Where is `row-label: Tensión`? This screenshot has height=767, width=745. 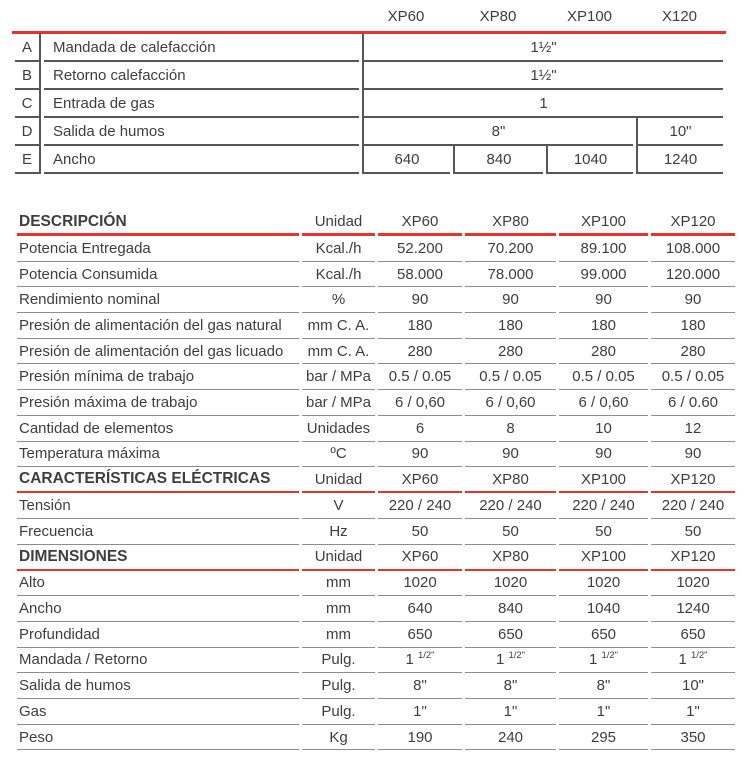
row-label: Tensión is located at coordinates (158, 506).